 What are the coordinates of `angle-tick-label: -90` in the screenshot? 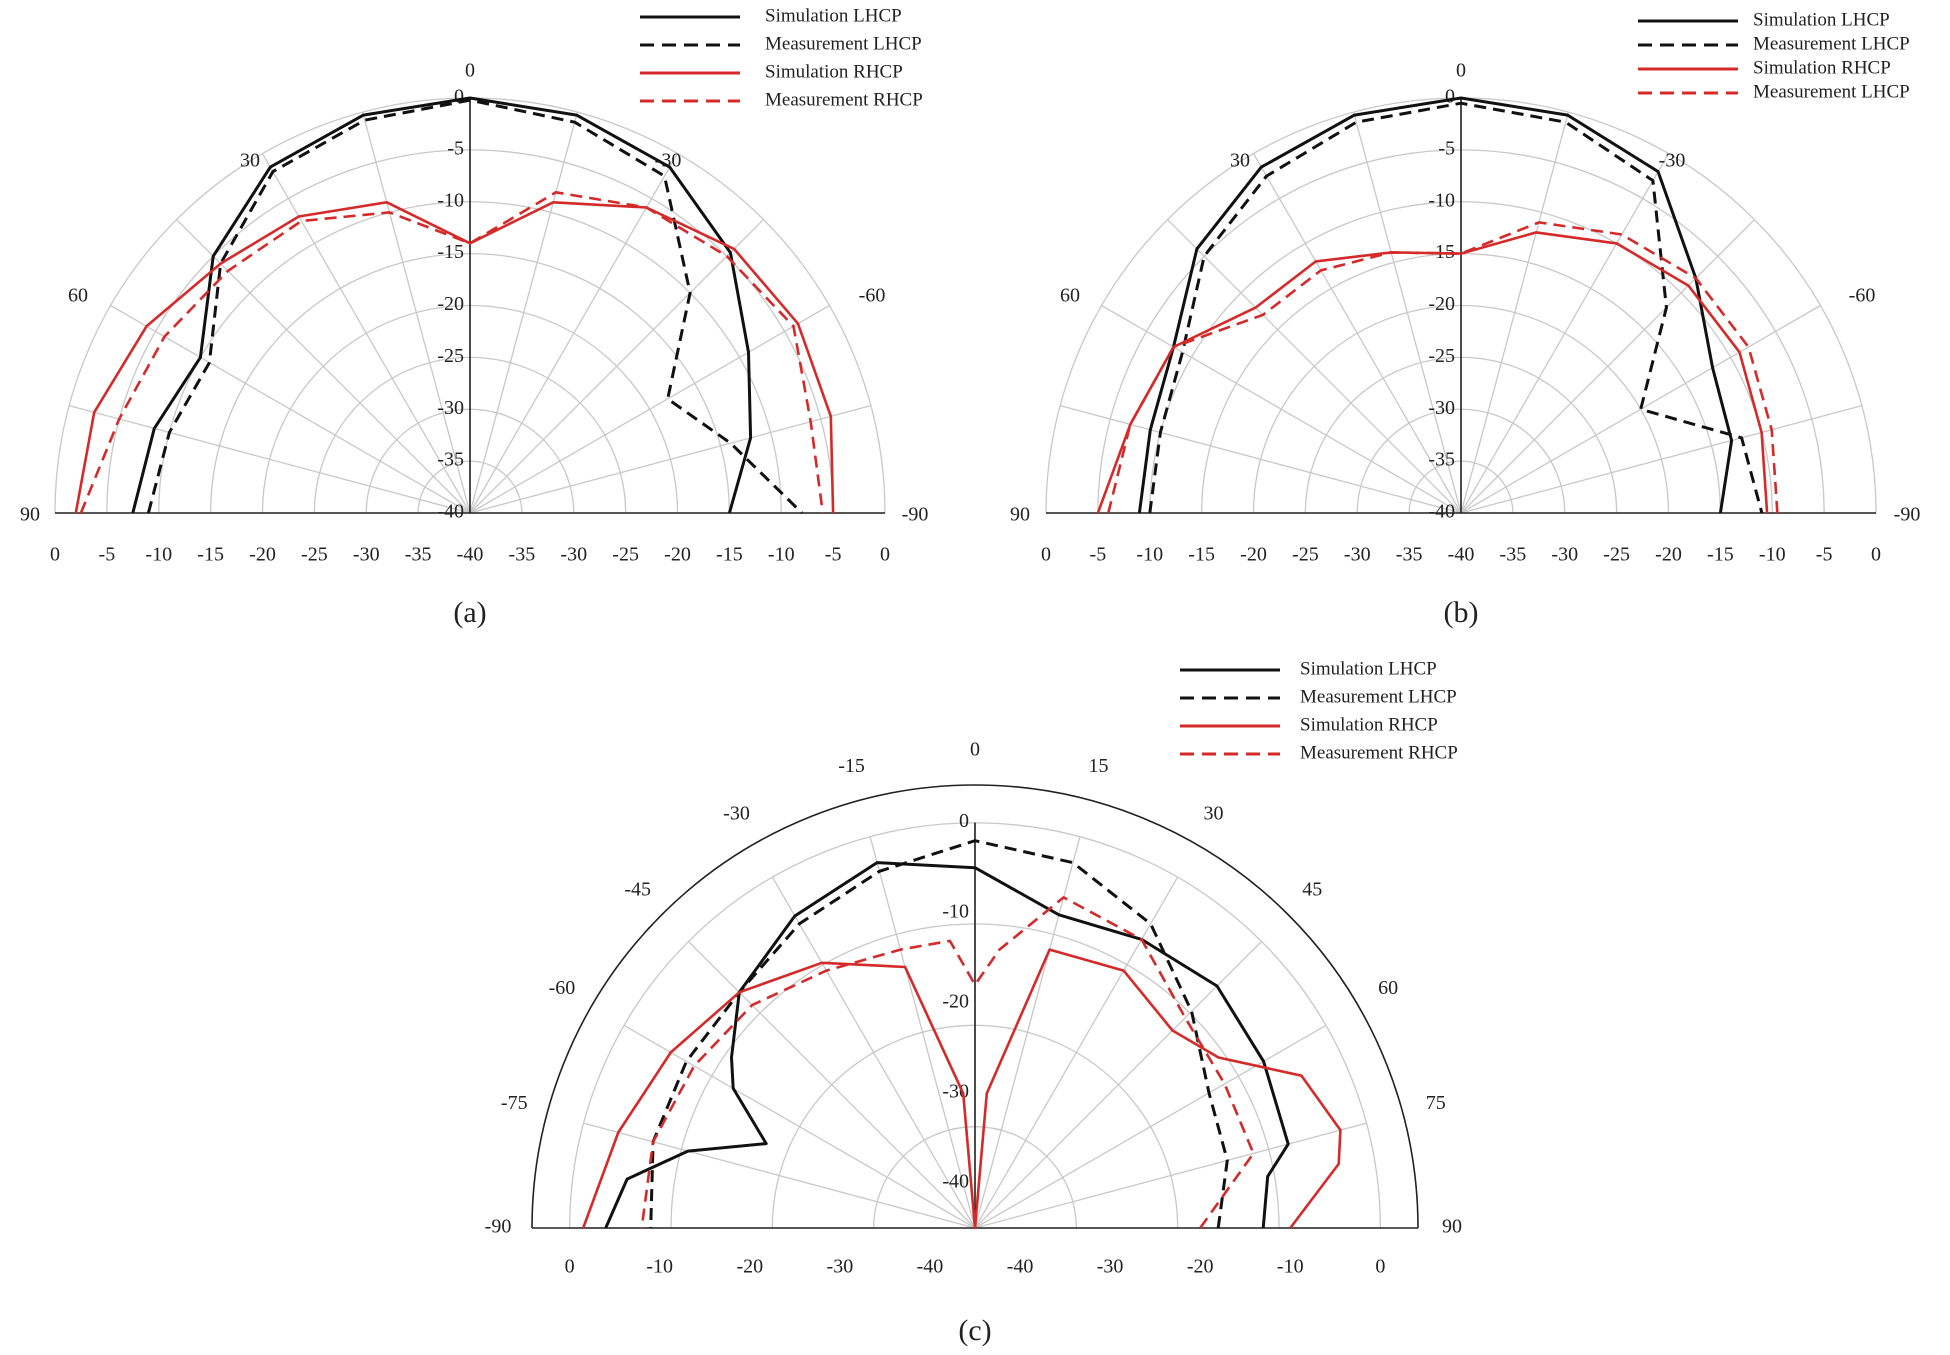 It's located at (915, 515).